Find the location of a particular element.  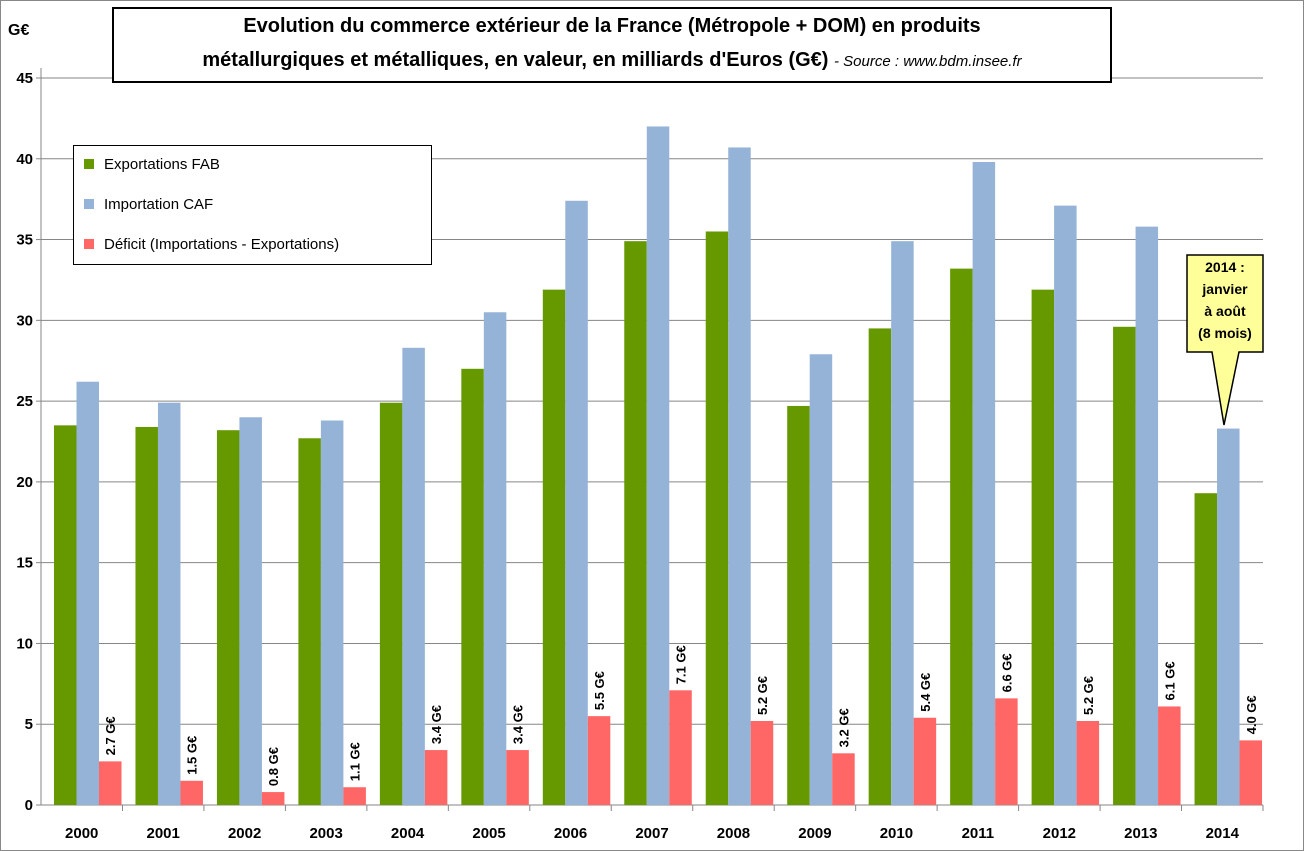

legend-item-deficit: Déficit (Importations - Exportations) is located at coordinates (211, 244).